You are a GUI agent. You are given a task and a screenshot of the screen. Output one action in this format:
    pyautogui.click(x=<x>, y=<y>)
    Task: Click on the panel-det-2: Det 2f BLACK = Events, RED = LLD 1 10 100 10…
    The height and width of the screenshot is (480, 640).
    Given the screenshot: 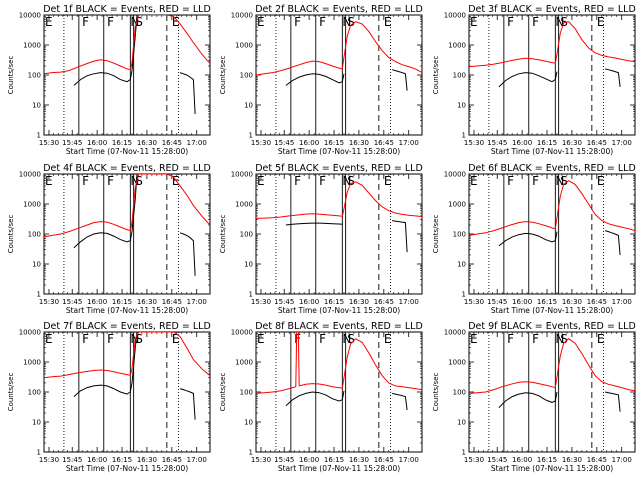 What is the action you would take?
    pyautogui.click(x=321, y=80)
    